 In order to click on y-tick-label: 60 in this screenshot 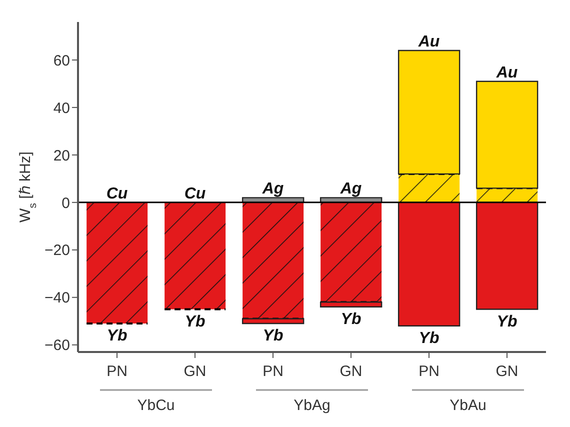, I will do `click(61, 61)`.